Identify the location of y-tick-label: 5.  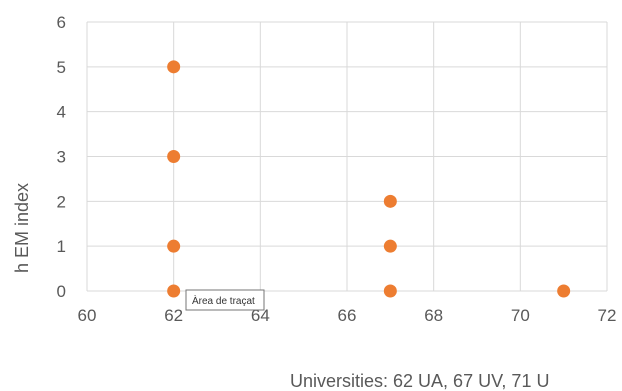
(61, 67).